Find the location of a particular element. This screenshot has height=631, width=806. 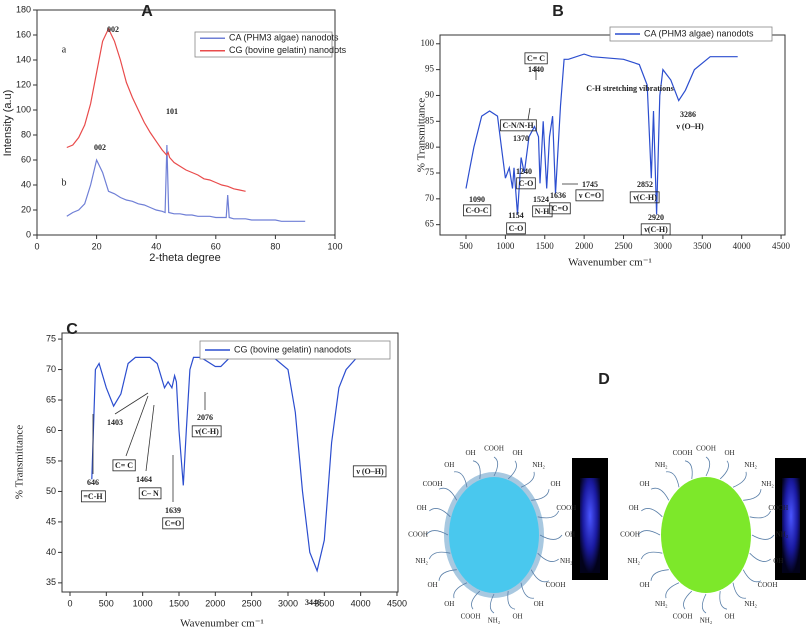

x-tick-label: 500 is located at coordinates (106, 603).